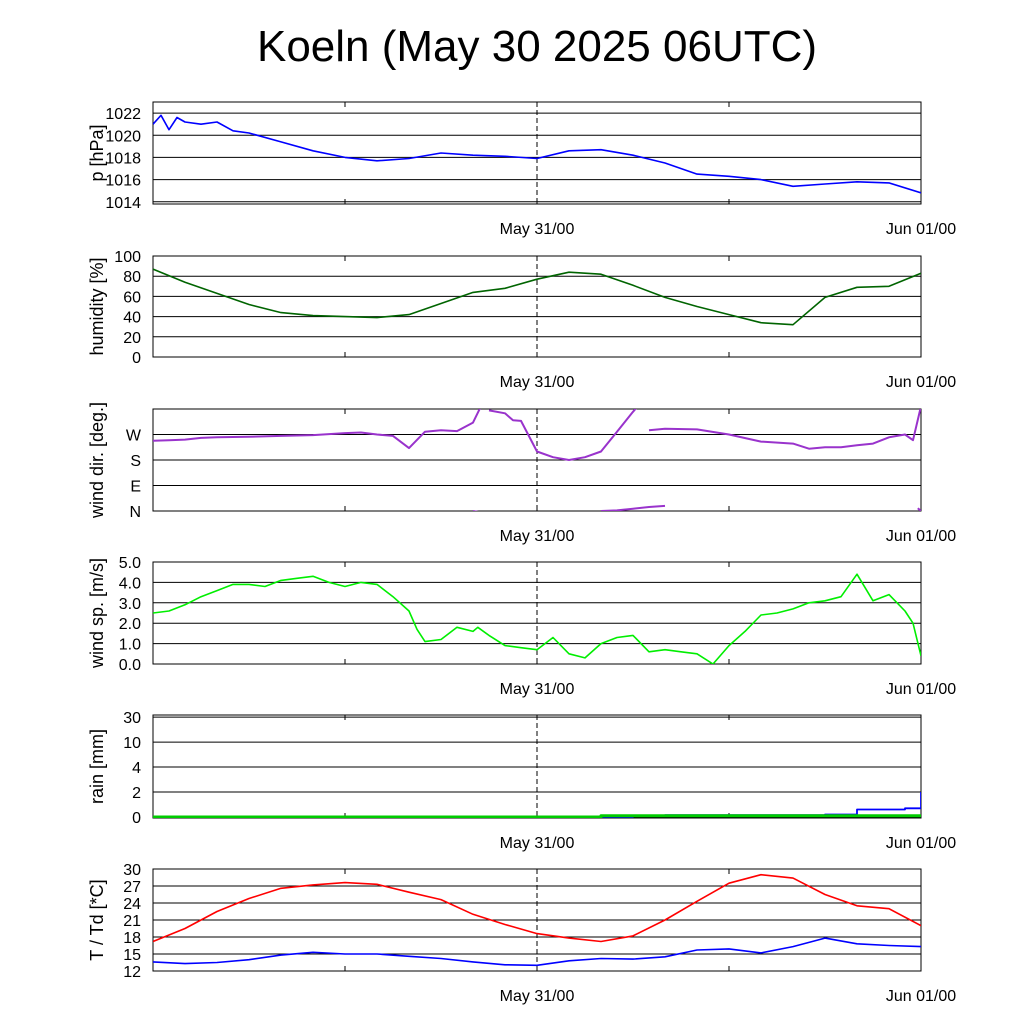  Describe the element at coordinates (136, 768) in the screenshot. I see `rain-ytick-label: 4` at that location.